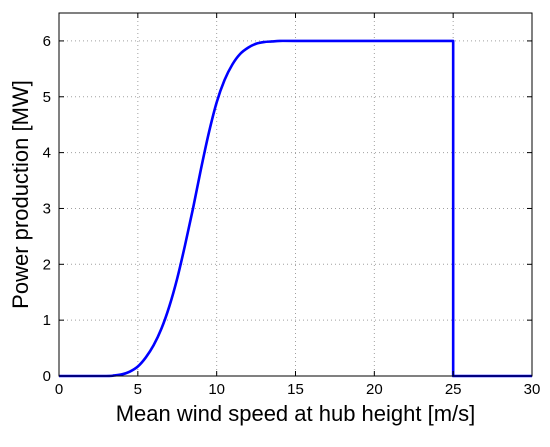  What do you see at coordinates (47, 41) in the screenshot?
I see `y-tick-label: 6` at bounding box center [47, 41].